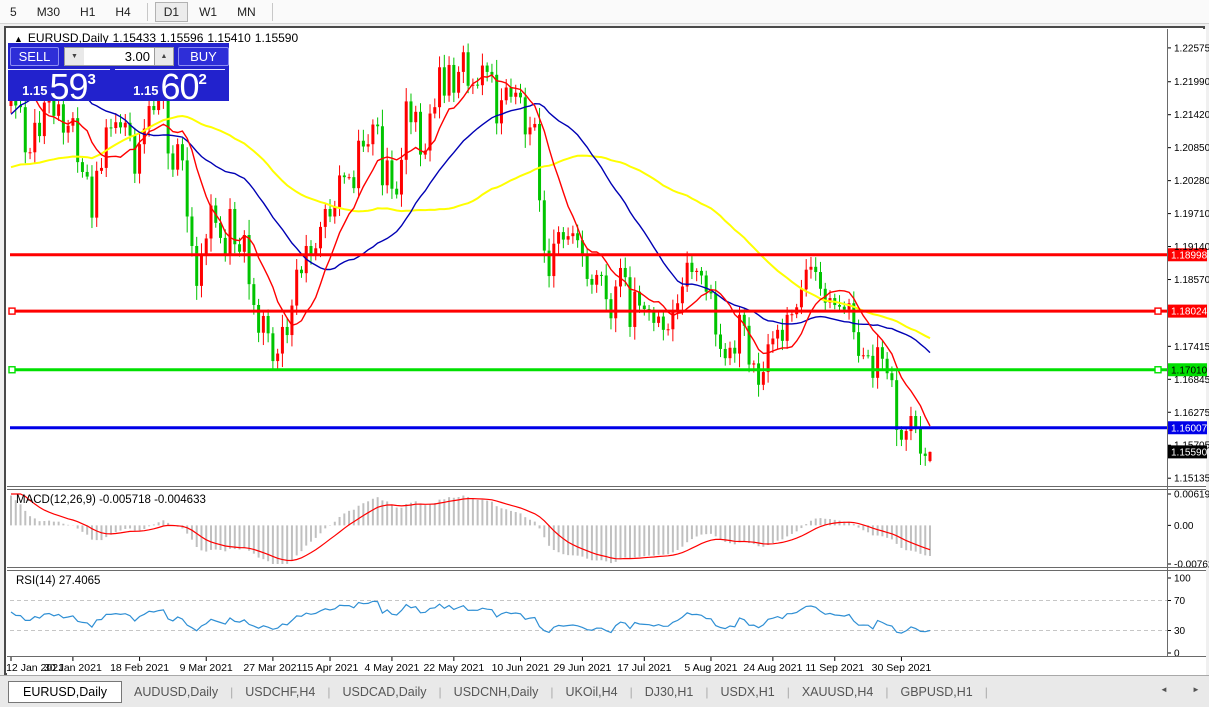 The width and height of the screenshot is (1209, 707). What do you see at coordinates (936, 691) in the screenshot?
I see `tab-gbpusd-h1: GBPUSD,H1` at bounding box center [936, 691].